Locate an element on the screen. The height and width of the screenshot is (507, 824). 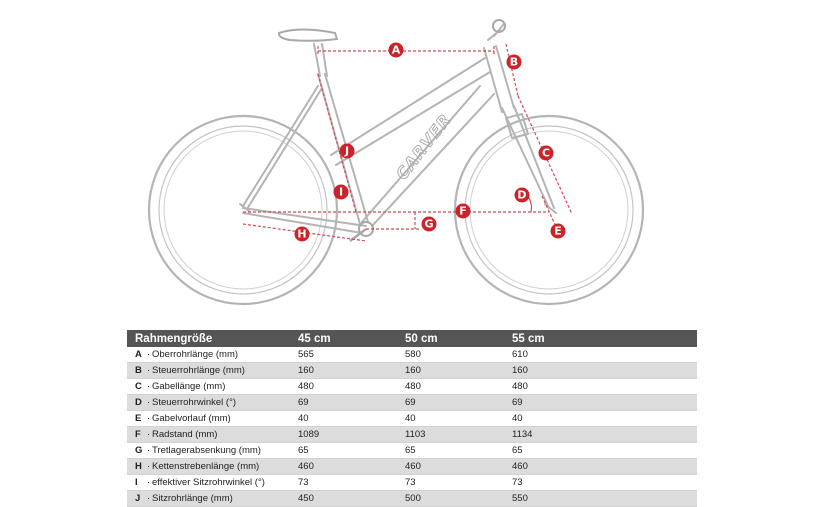
marker-b: B is located at coordinates (514, 62).